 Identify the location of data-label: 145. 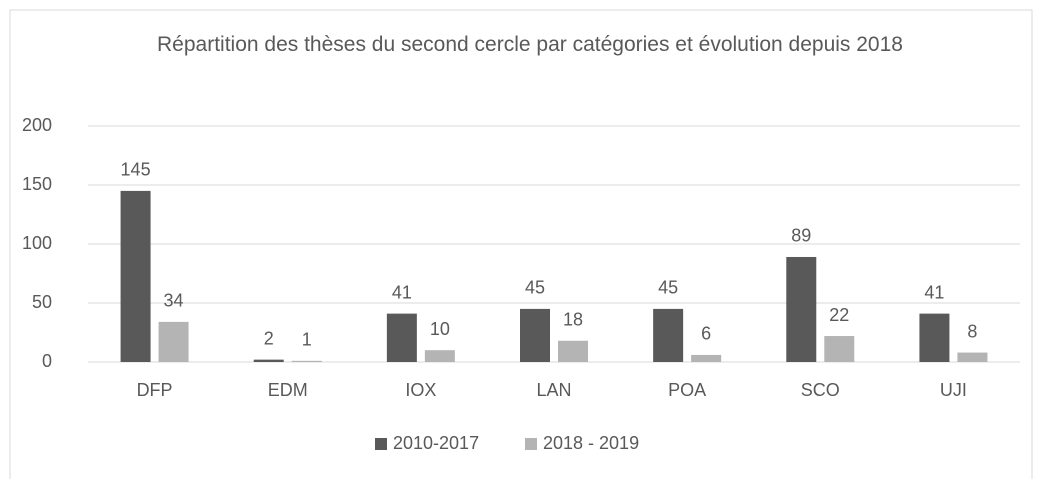
(136, 170).